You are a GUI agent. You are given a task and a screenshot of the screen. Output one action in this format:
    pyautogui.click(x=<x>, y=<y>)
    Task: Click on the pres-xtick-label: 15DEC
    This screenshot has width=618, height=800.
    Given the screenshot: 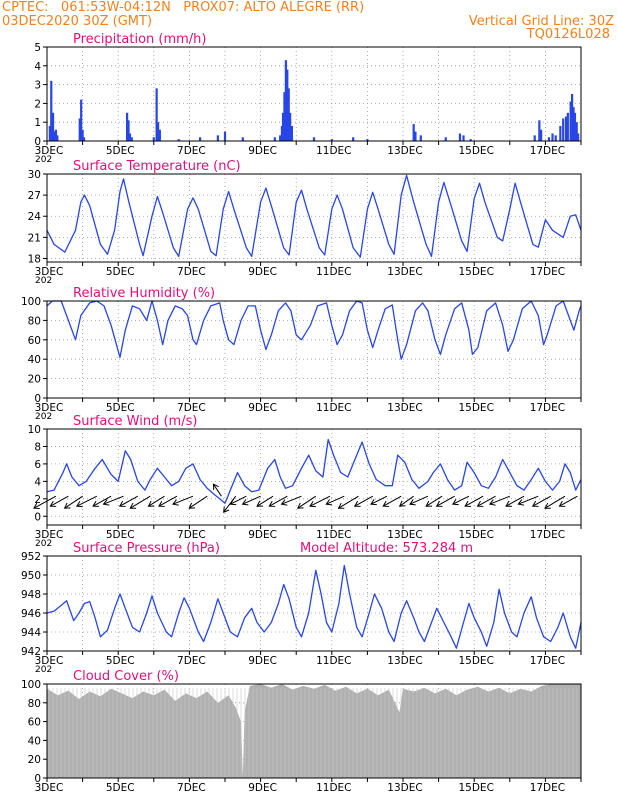 What is the action you would take?
    pyautogui.click(x=475, y=661)
    